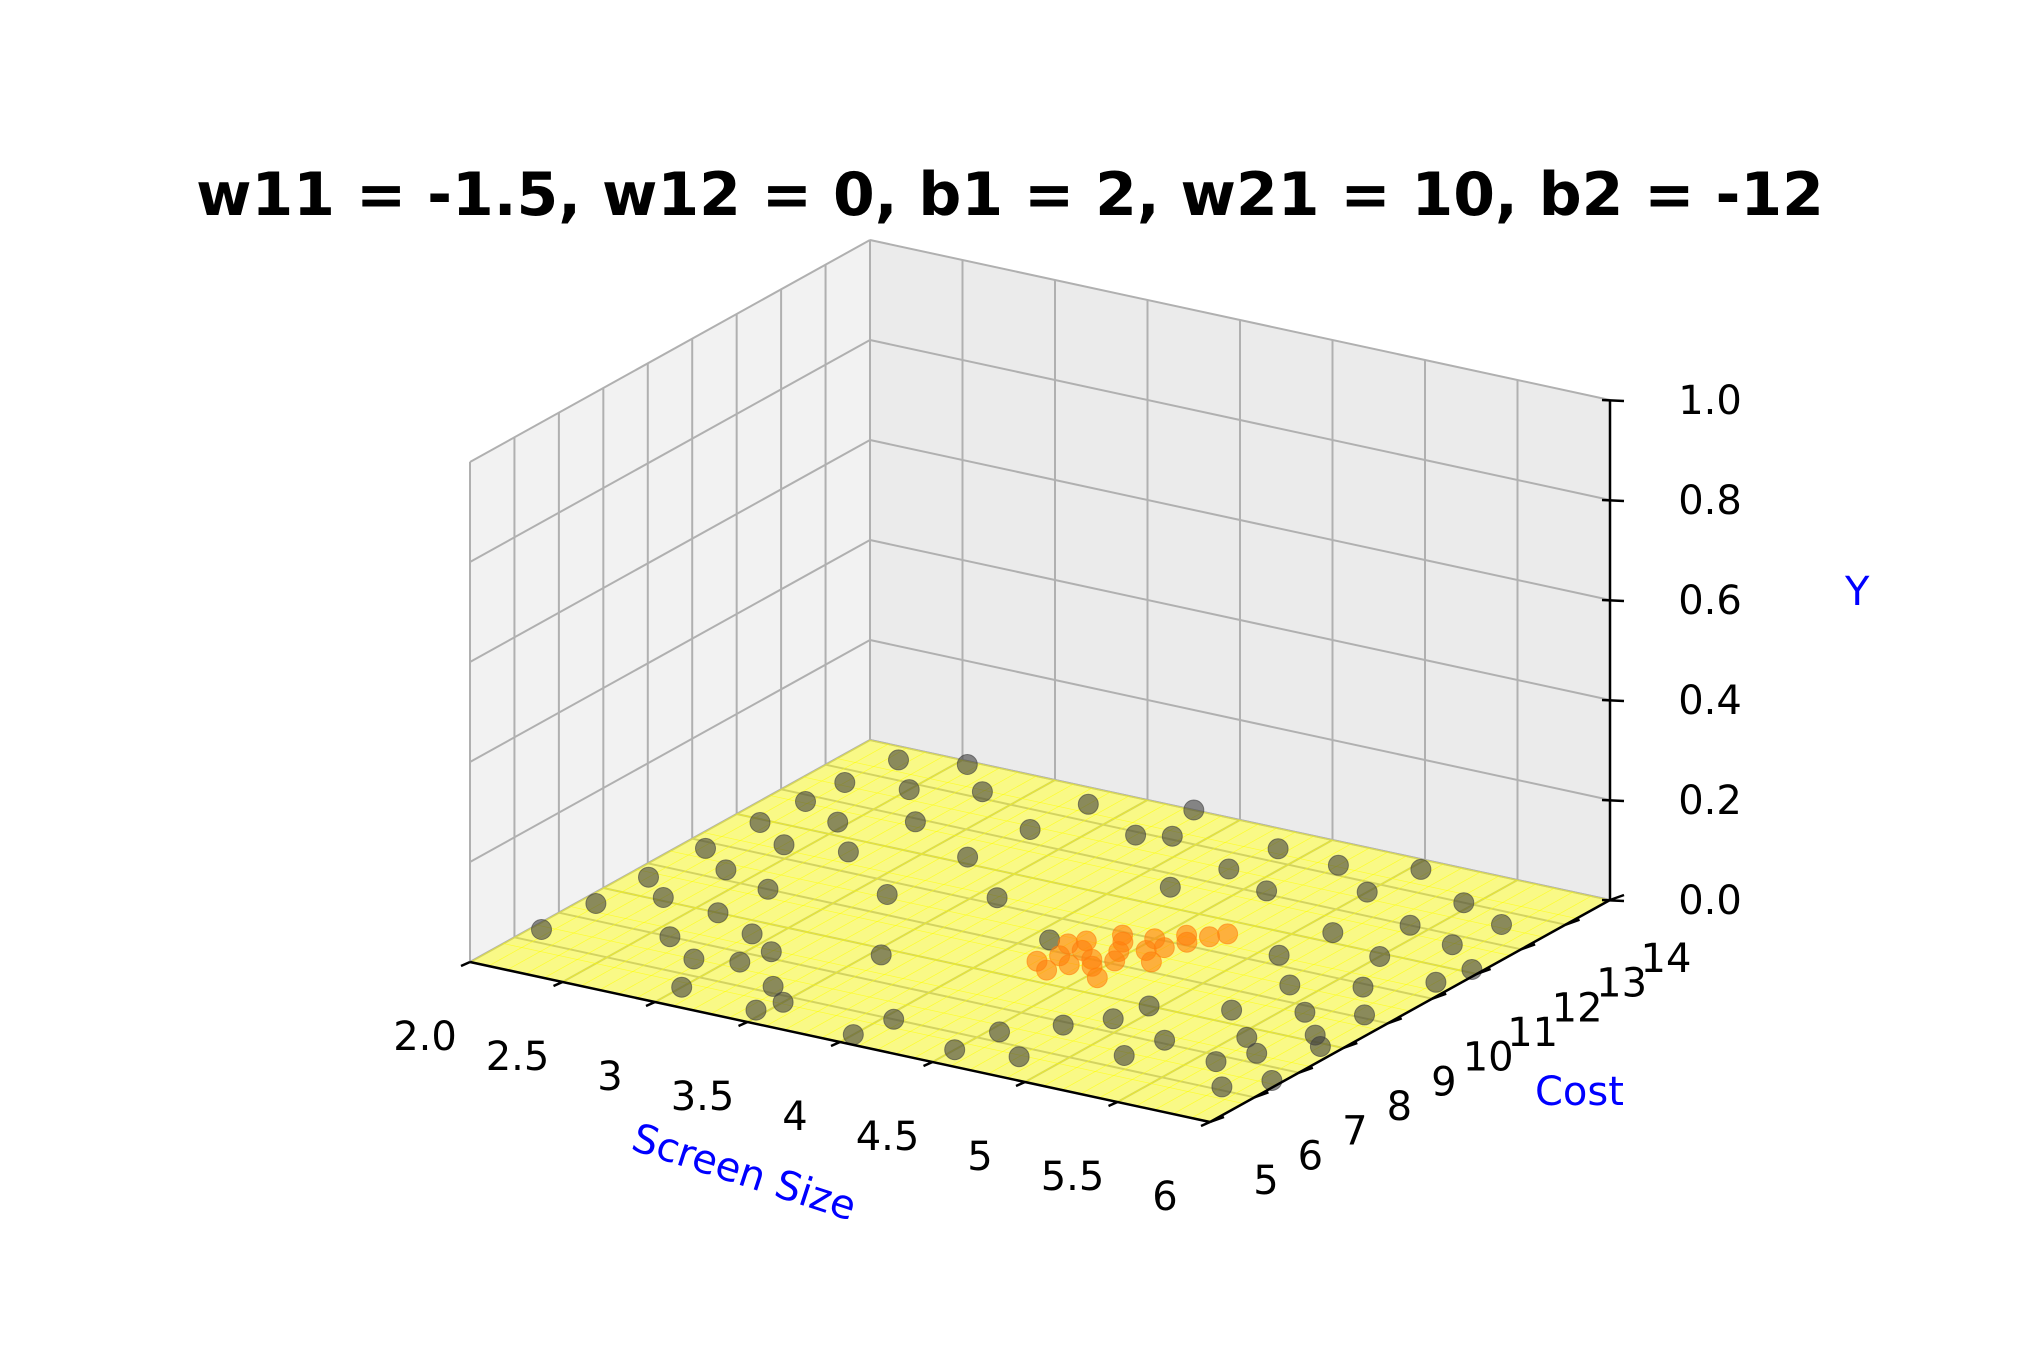 Image resolution: width=2025 pixels, height=1350 pixels. What do you see at coordinates (888, 1137) in the screenshot?
I see `x-tick-label: 4.5` at bounding box center [888, 1137].